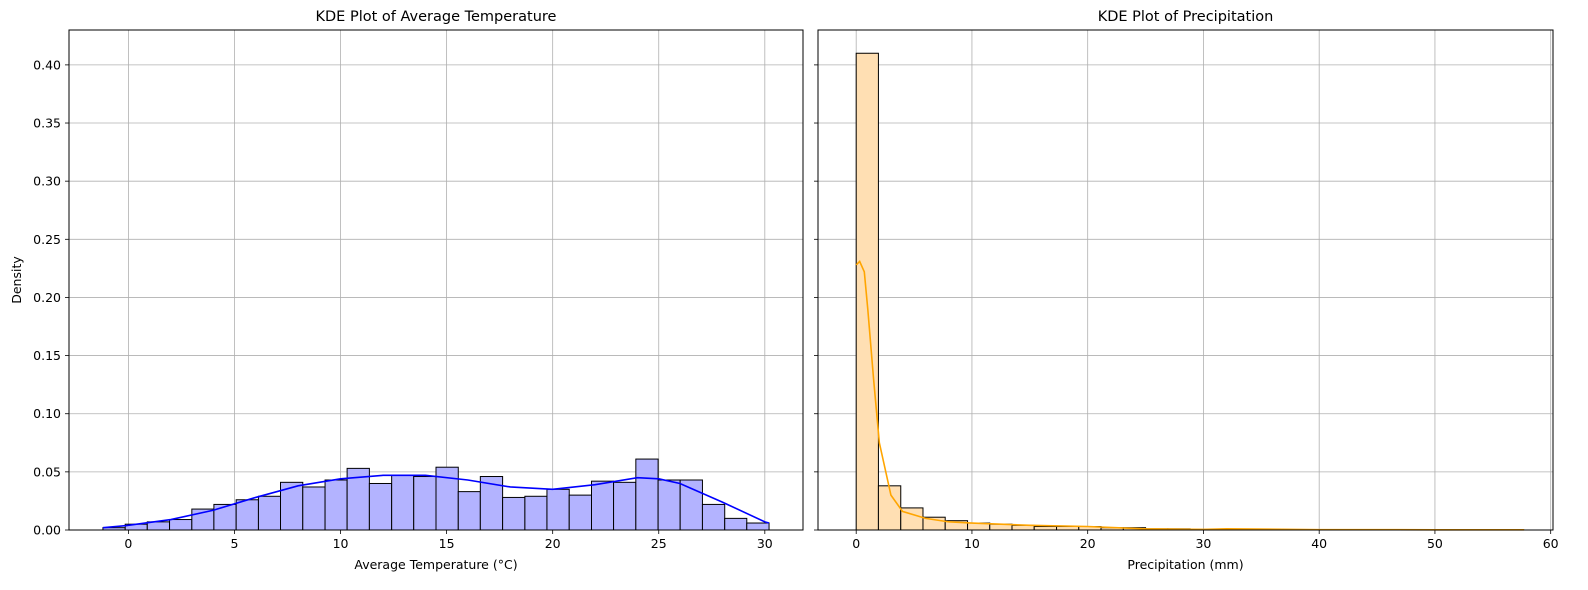 This screenshot has height=590, width=1588. What do you see at coordinates (47, 355) in the screenshot?
I see `y-tick-label: 0.15` at bounding box center [47, 355].